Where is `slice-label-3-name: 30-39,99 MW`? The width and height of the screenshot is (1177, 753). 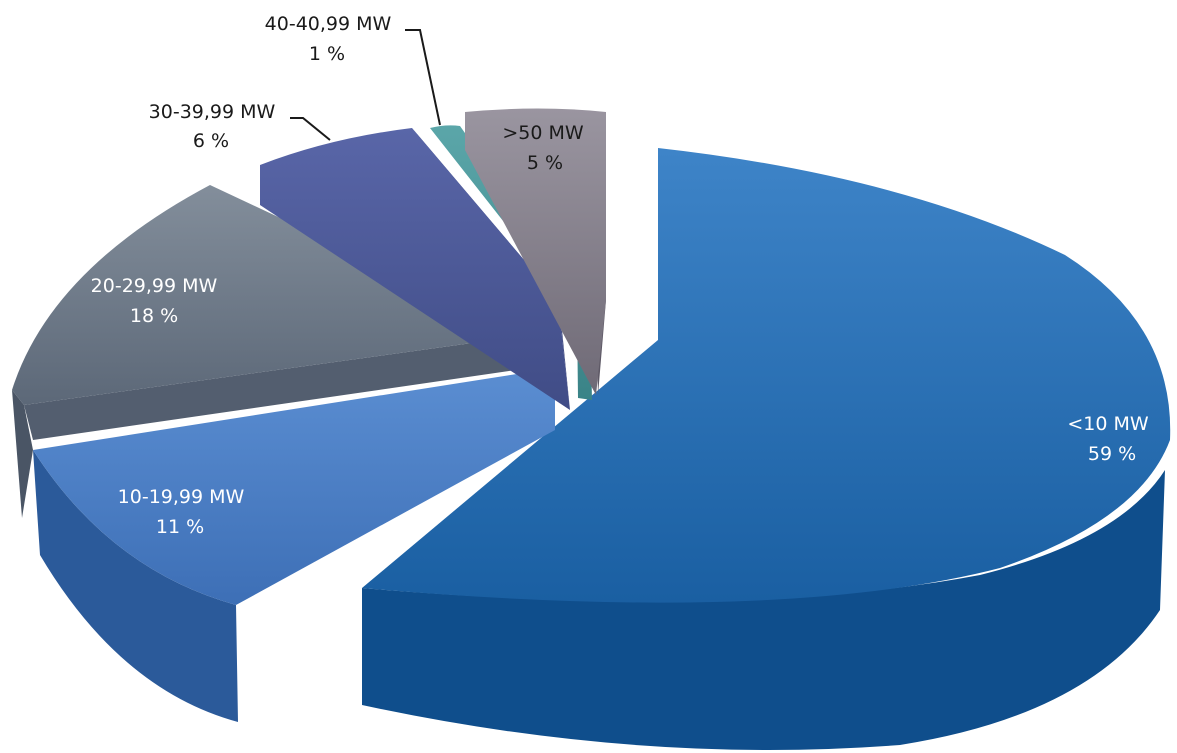 slice-label-3-name: 30-39,99 MW is located at coordinates (212, 112).